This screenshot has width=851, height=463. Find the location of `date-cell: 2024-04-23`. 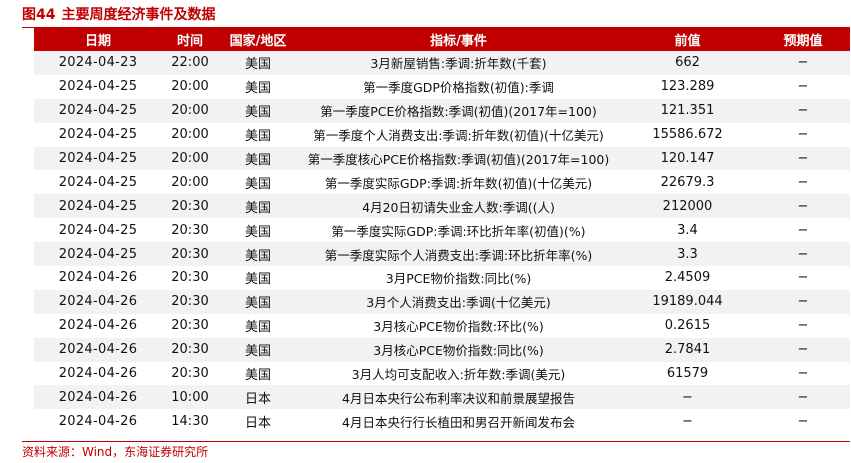

date-cell: 2024-04-23 is located at coordinates (98, 63).